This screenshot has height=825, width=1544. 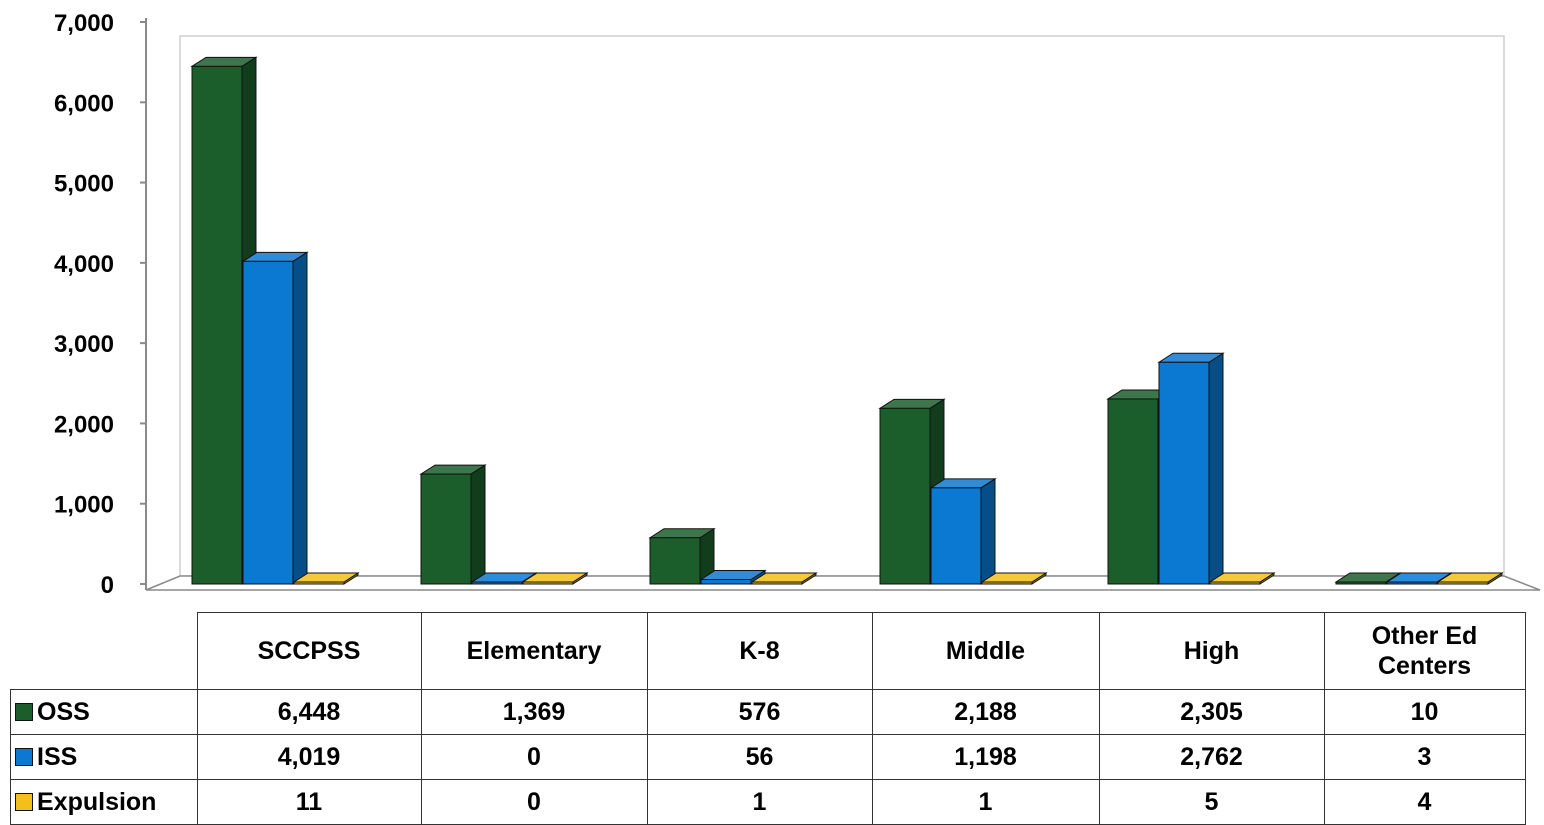 What do you see at coordinates (1211, 757) in the screenshot?
I see `table-cell: 2,762` at bounding box center [1211, 757].